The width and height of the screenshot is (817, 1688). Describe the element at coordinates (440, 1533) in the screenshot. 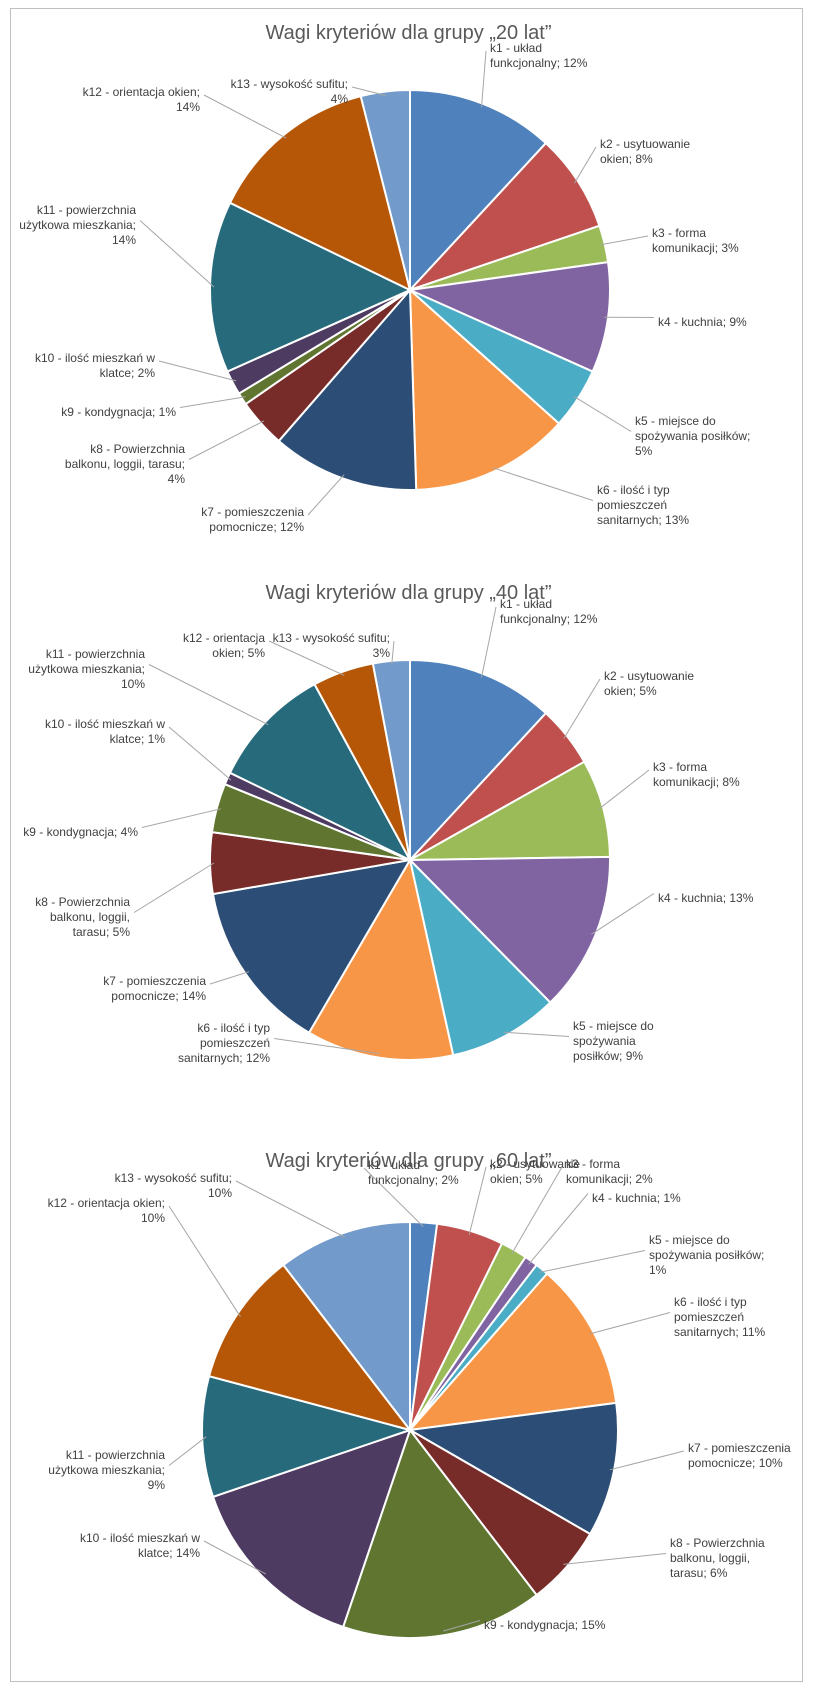

I see `pie-slice-k9` at that location.